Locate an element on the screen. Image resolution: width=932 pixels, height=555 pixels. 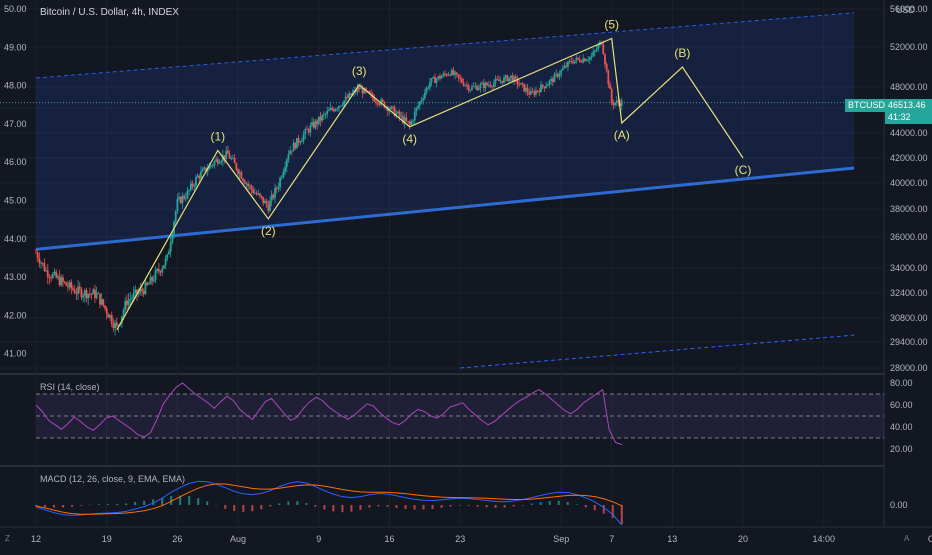
y-right-tick-label: 36000.00 is located at coordinates (909, 237).